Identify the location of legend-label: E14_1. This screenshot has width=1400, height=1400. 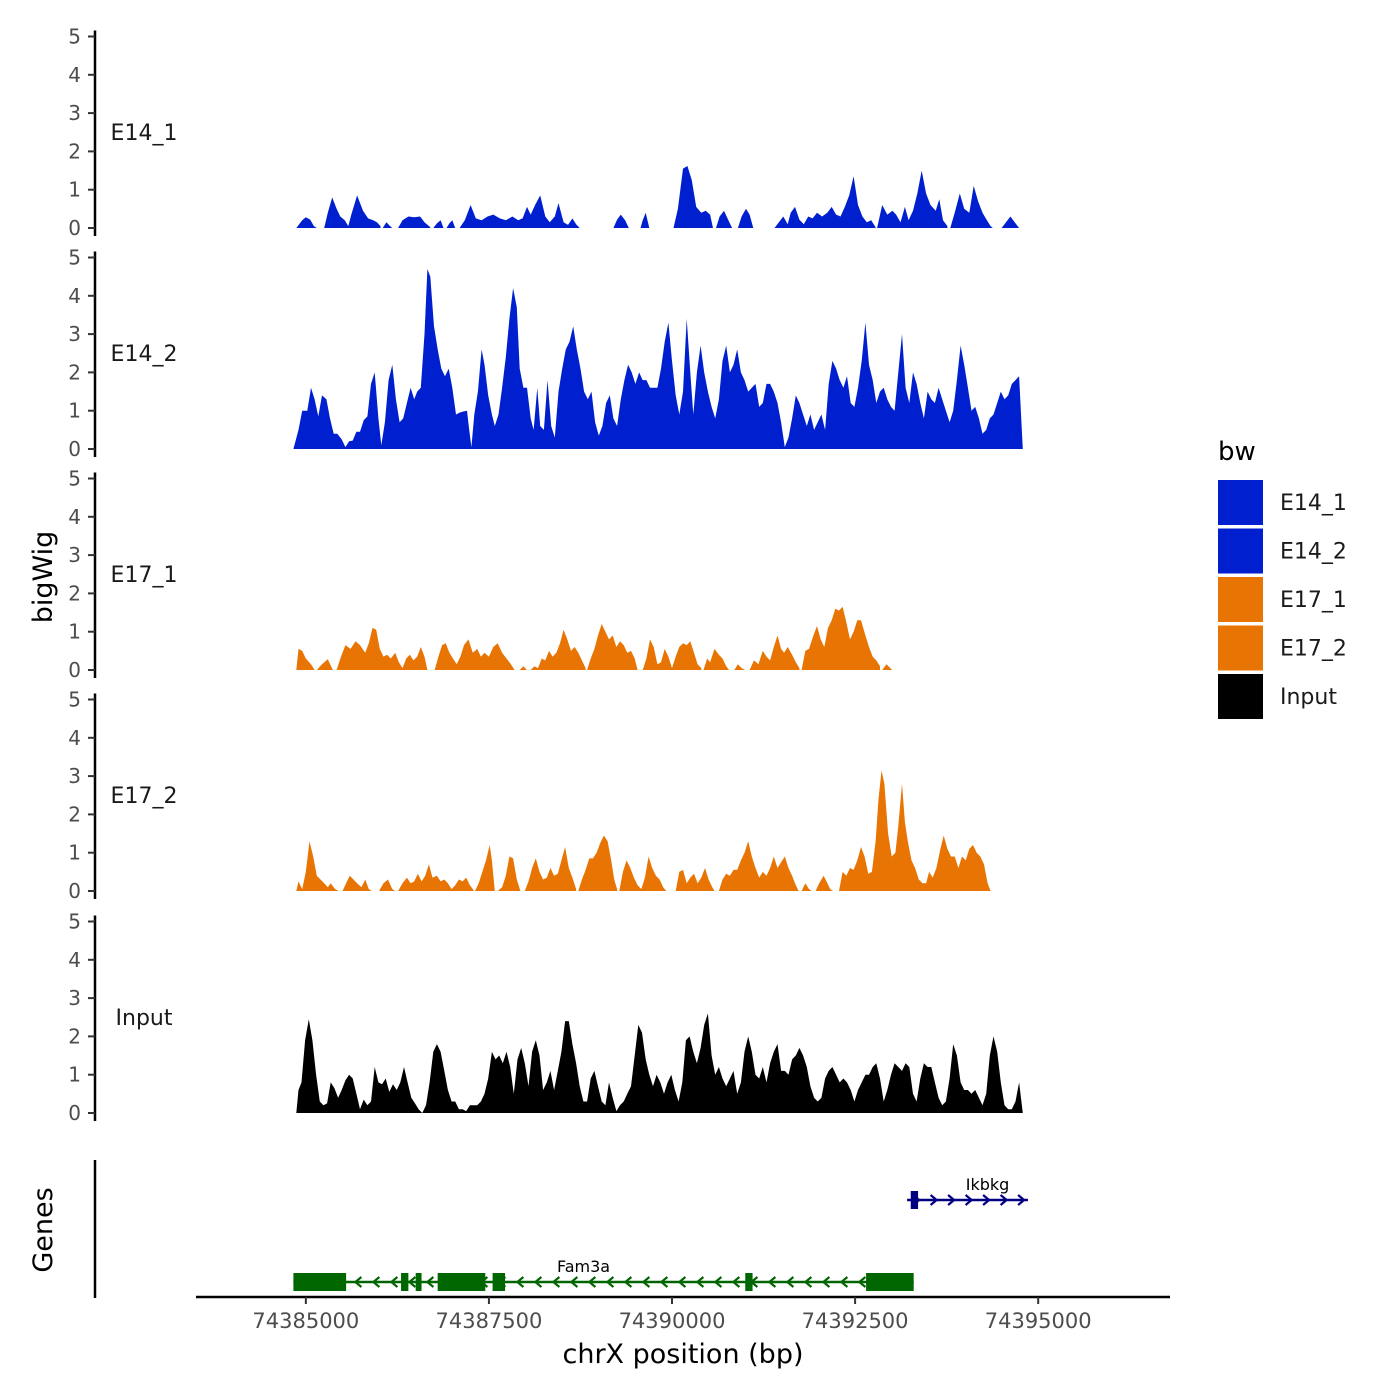
(1313, 503).